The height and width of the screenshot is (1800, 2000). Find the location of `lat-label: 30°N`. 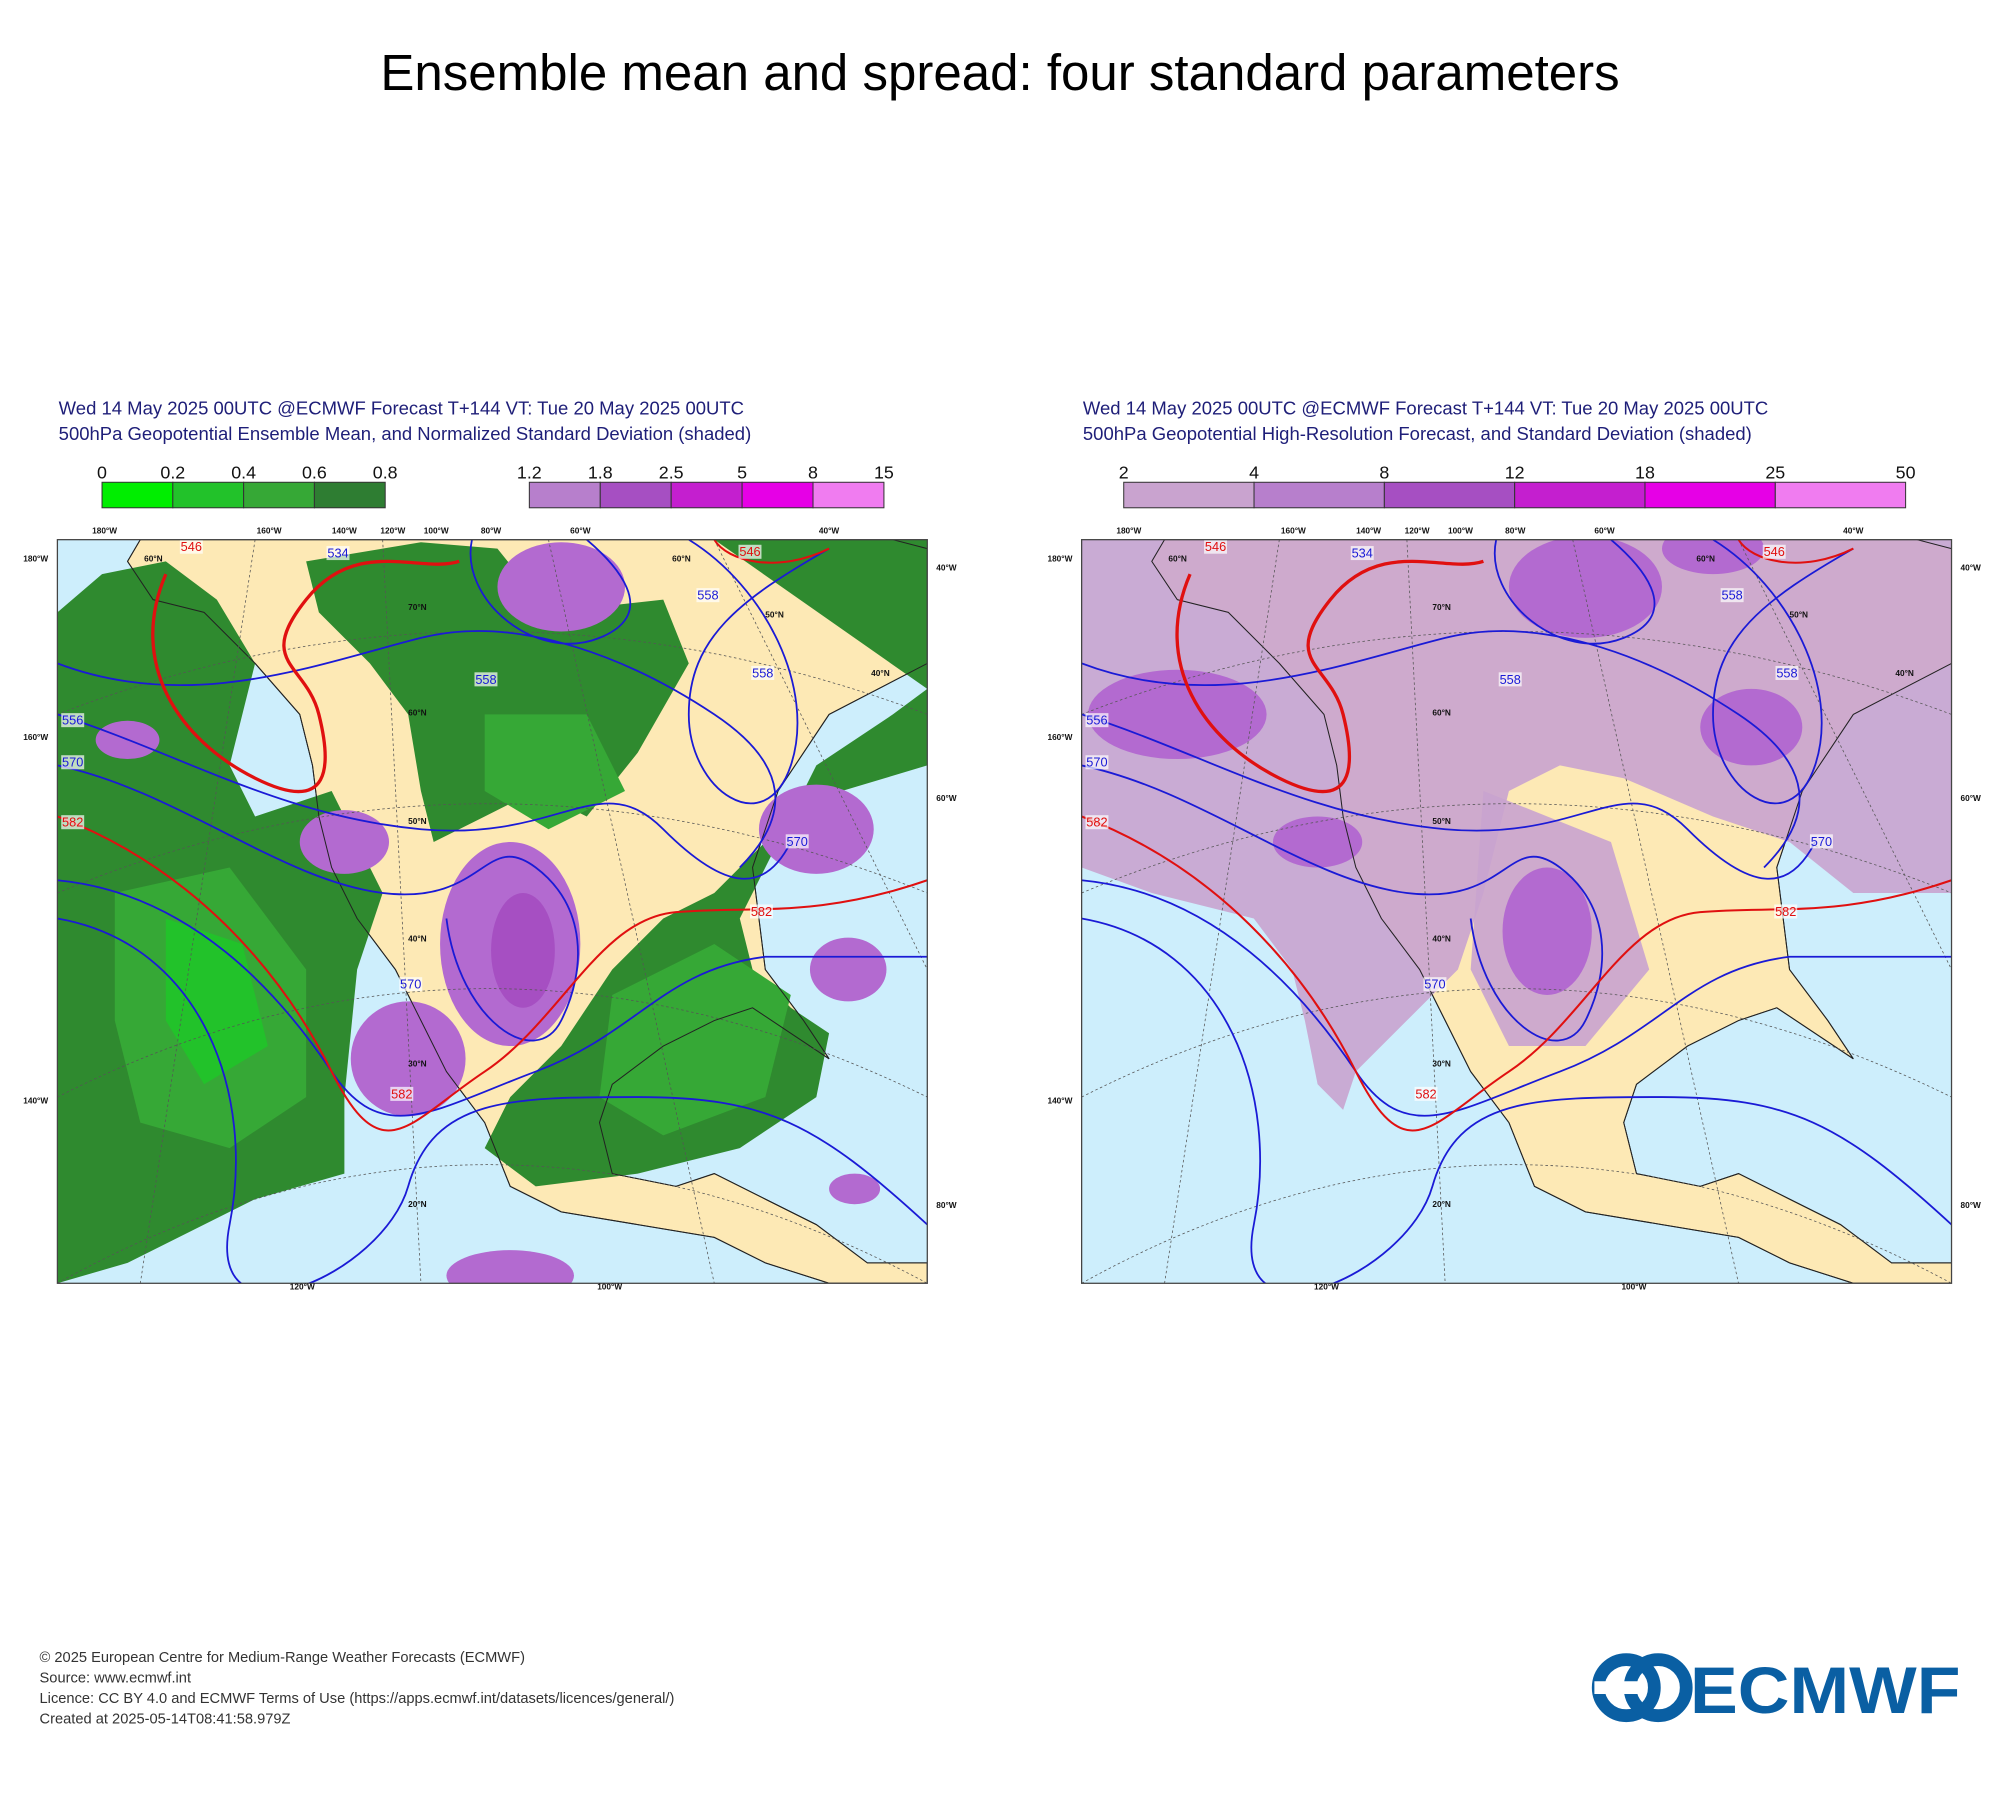

lat-label: 30°N is located at coordinates (417, 1063).